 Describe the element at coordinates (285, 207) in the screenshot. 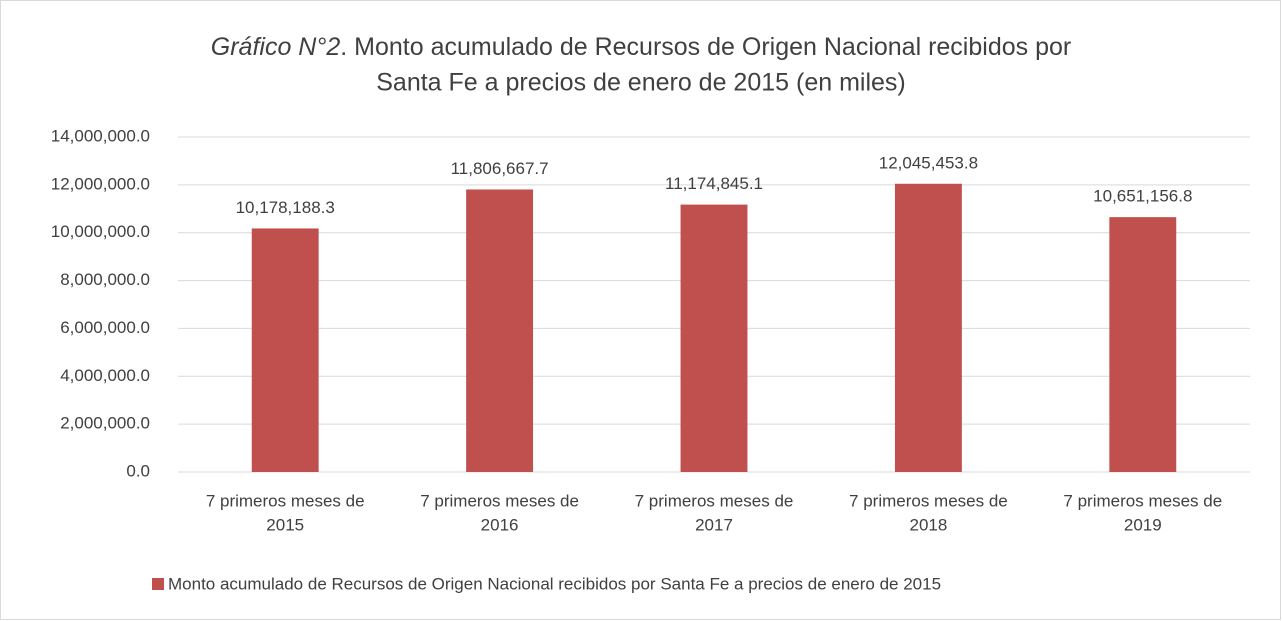

I see `data-label: 10,178,188.3` at that location.